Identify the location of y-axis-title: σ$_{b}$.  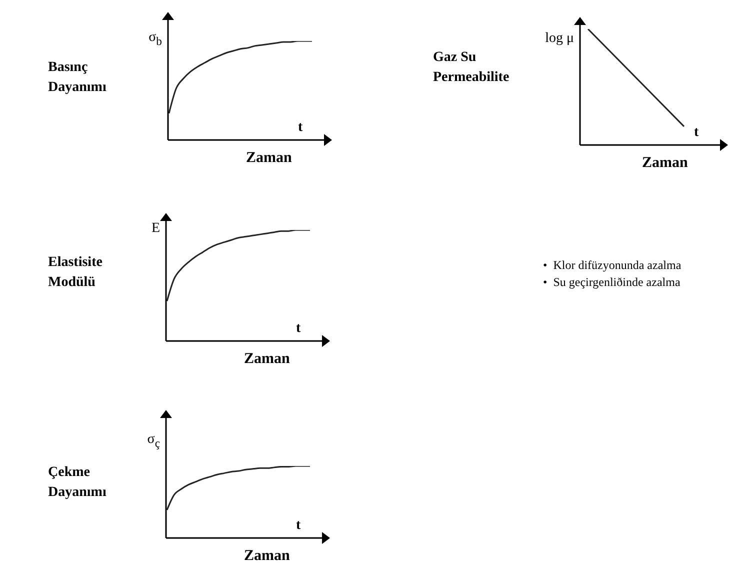
(155, 39).